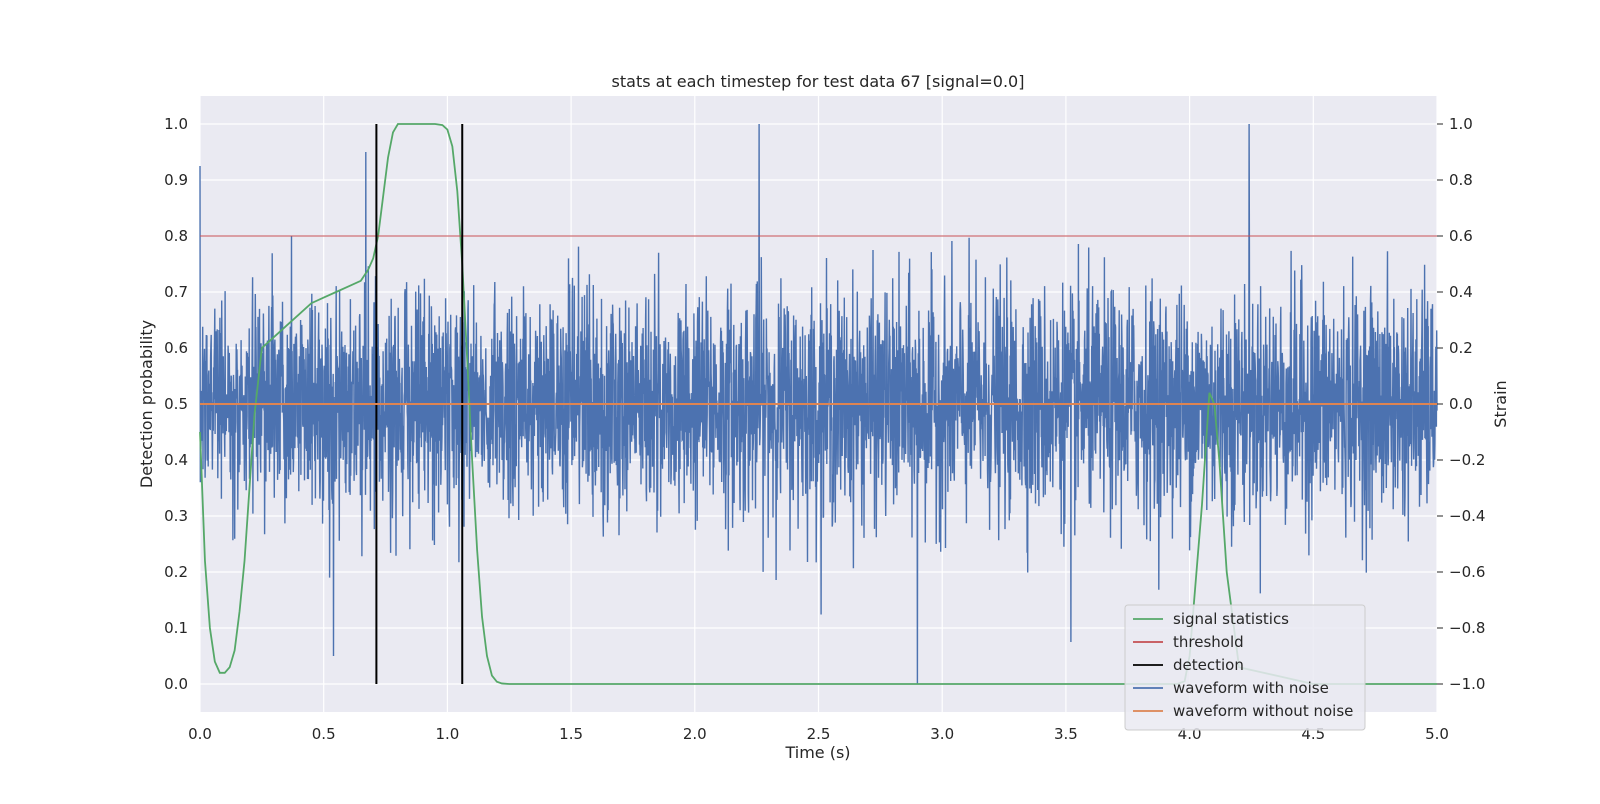 This screenshot has width=1600, height=804. I want to click on legend-label: signal statistics, so click(1231, 619).